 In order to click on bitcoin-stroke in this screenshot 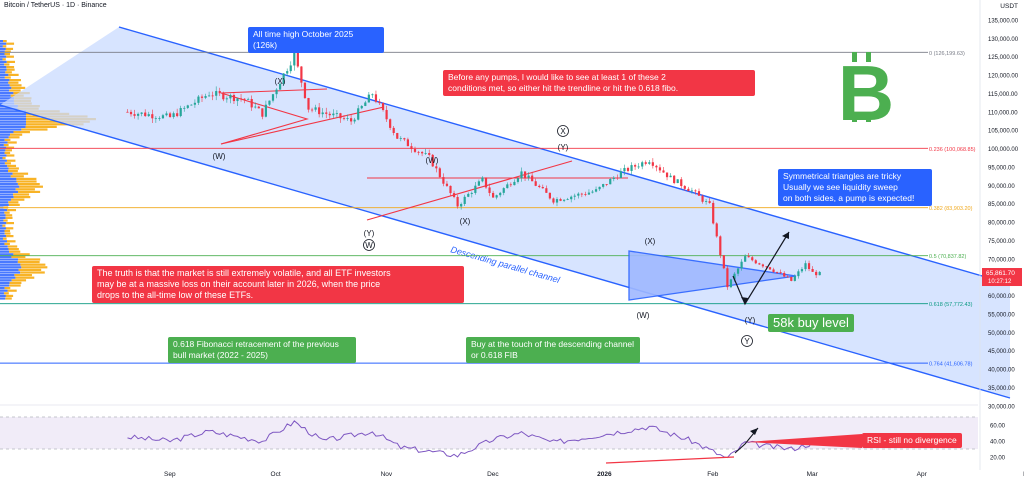, I will do `click(854, 57)`.